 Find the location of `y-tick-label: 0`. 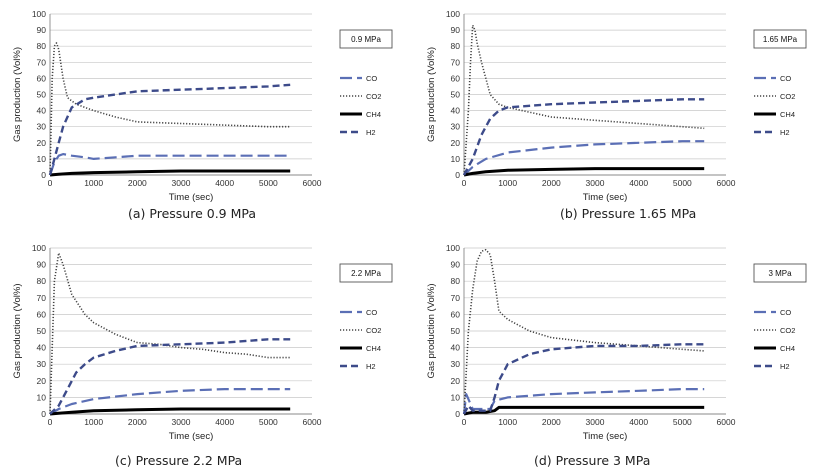

y-tick-label: 0 is located at coordinates (457, 414).